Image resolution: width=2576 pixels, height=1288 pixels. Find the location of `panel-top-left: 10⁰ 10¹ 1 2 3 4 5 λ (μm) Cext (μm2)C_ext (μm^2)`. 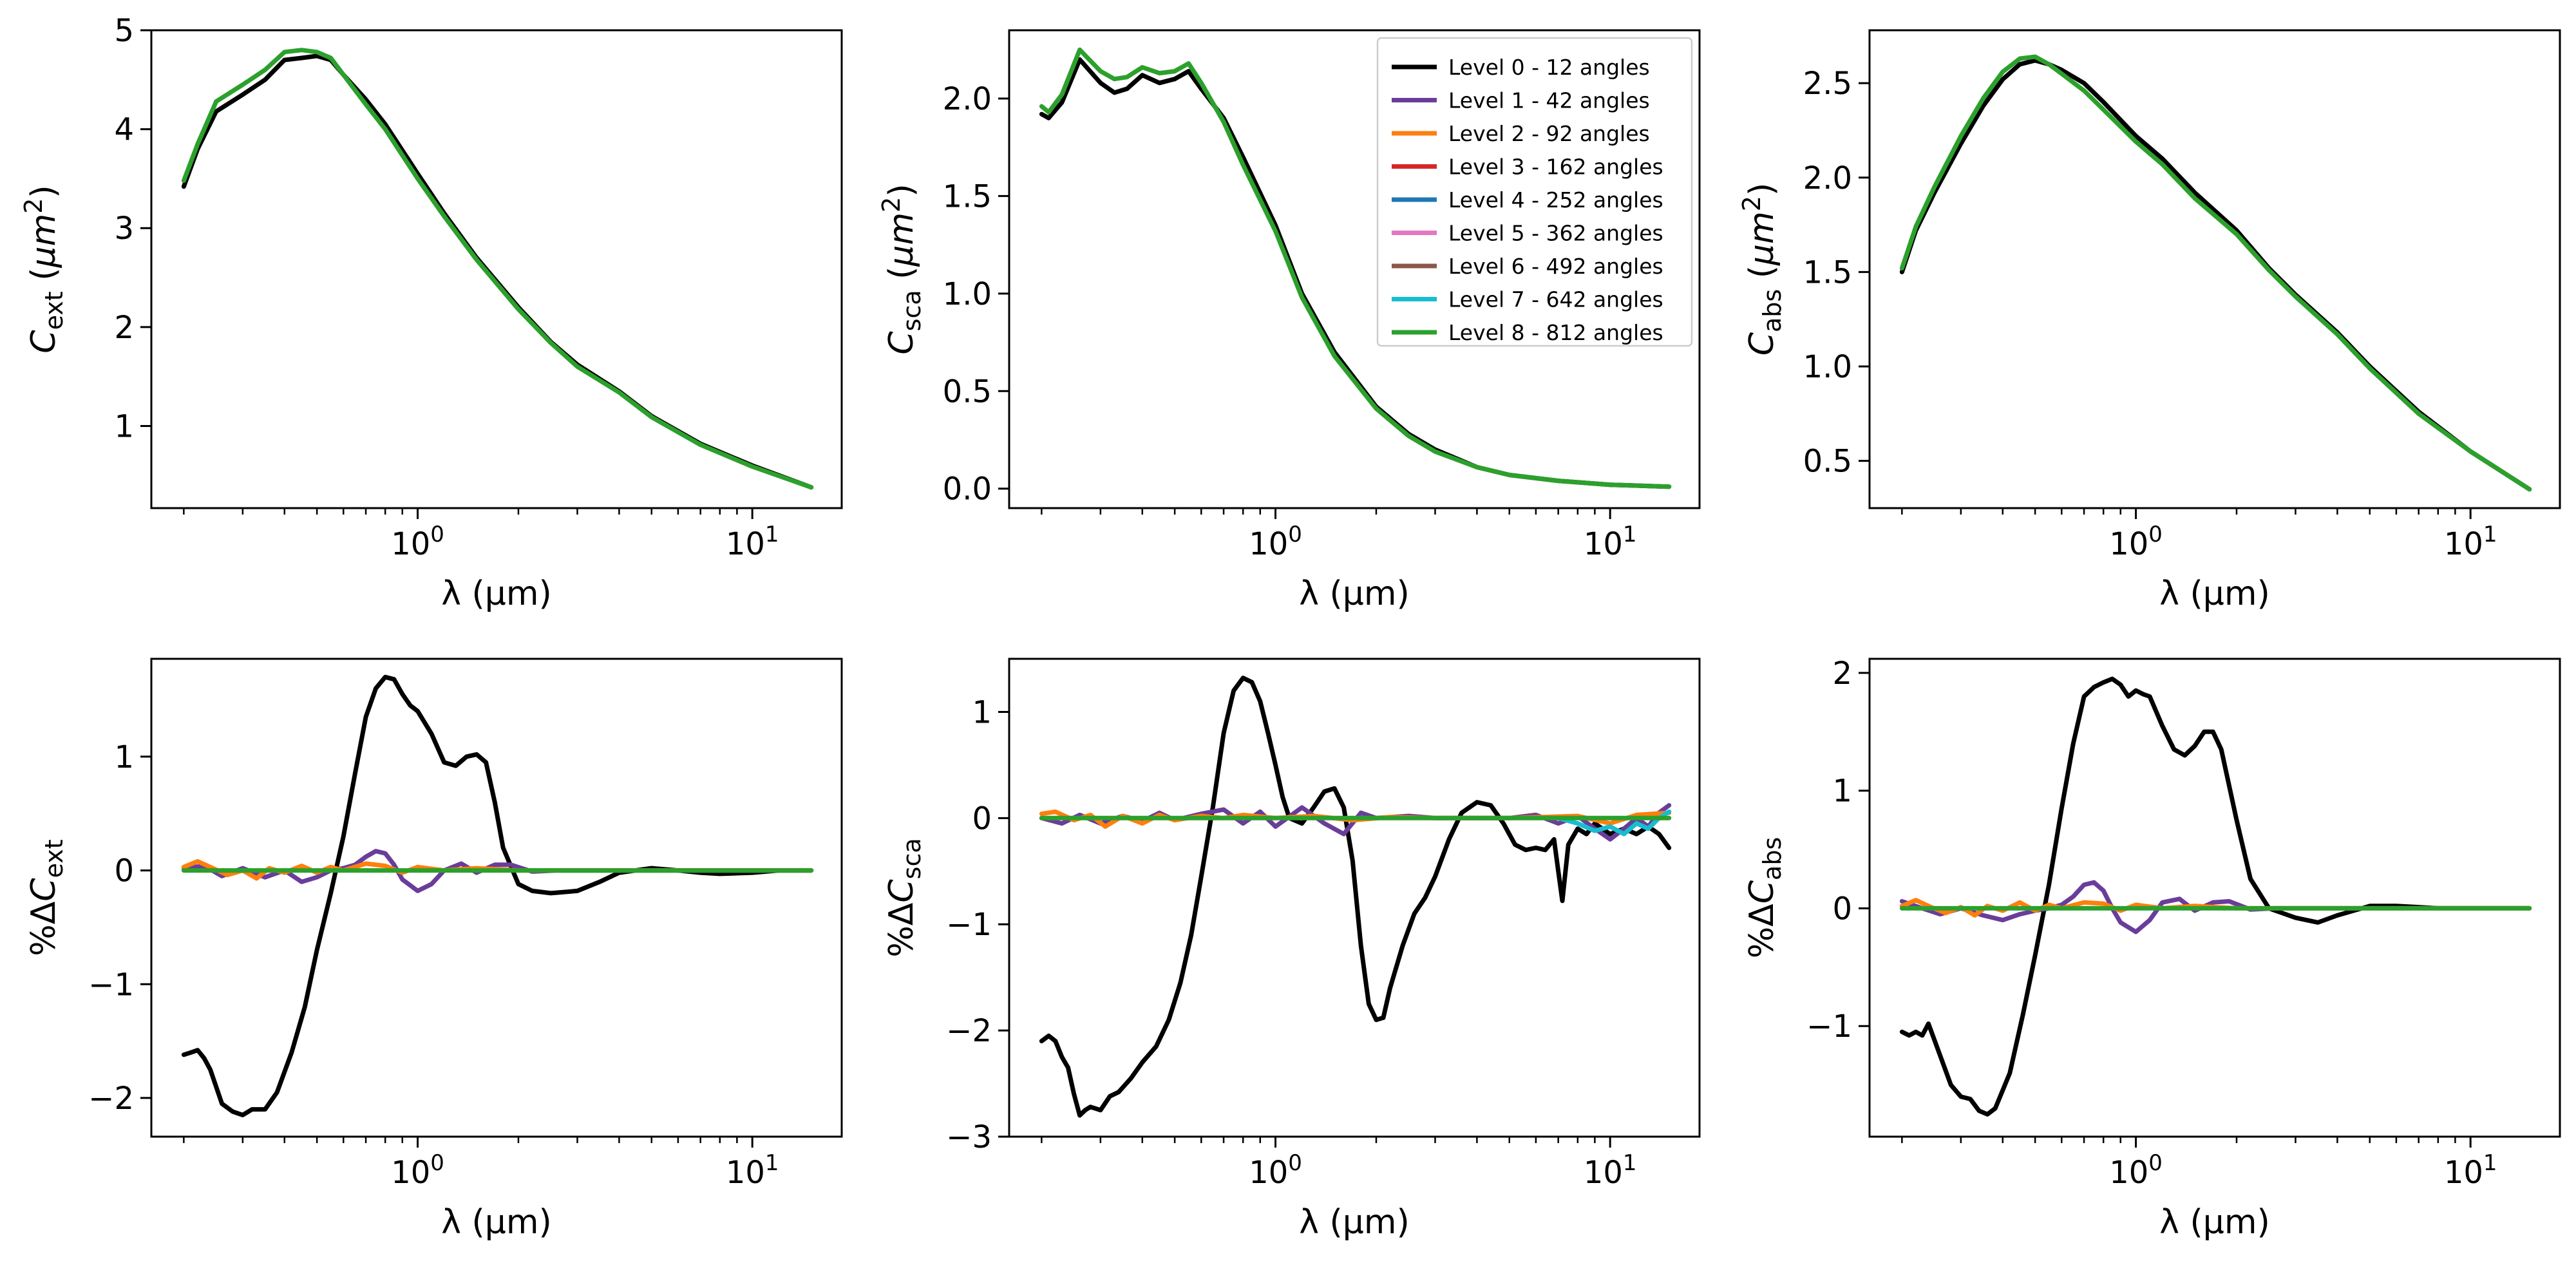

panel-top-left: 10⁰ 10¹ 1 2 3 4 5 λ (μm) Cext (μm2)C_ext (μm^2) is located at coordinates (431, 313).